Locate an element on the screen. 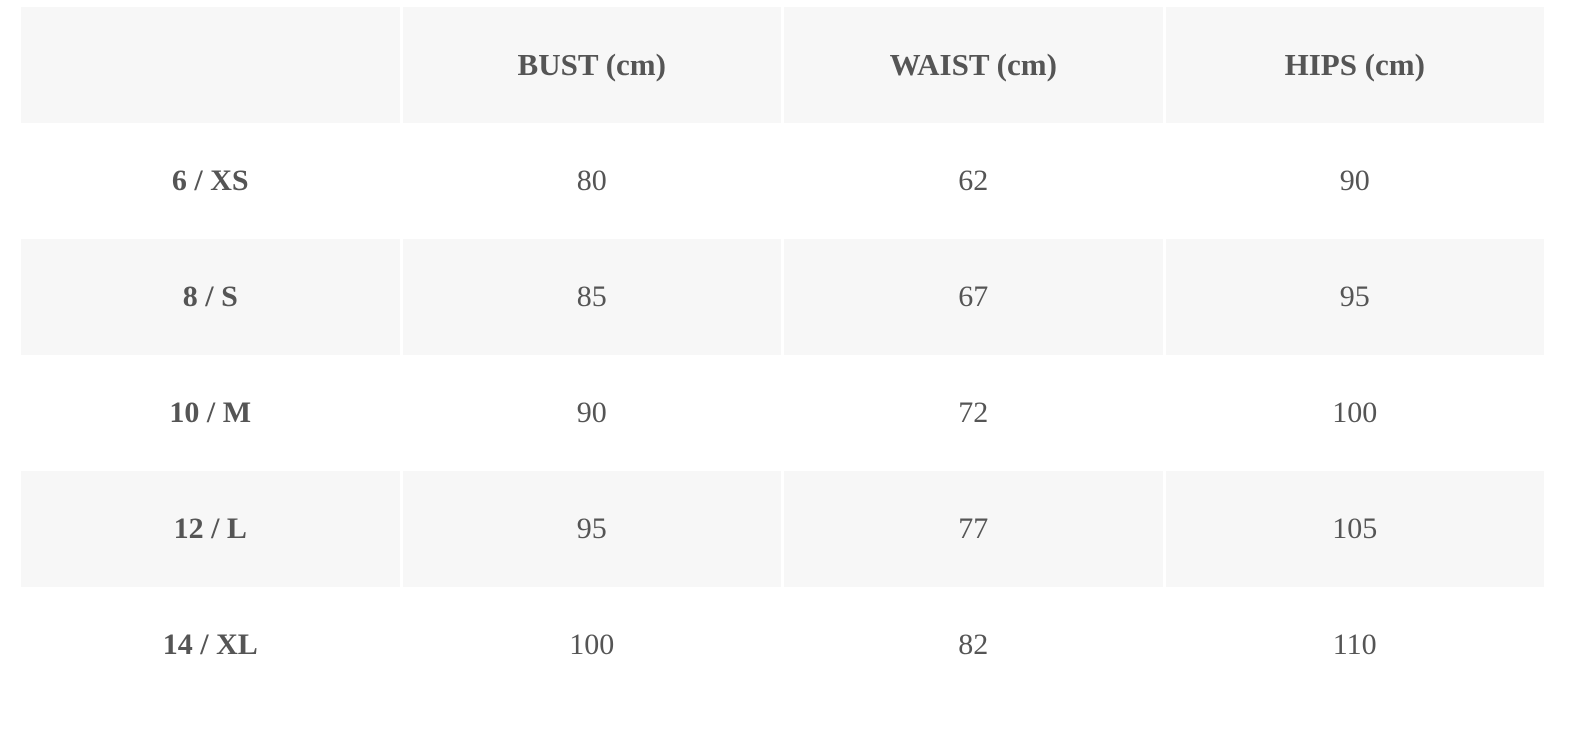  hips-cell: 90 is located at coordinates (1354, 180).